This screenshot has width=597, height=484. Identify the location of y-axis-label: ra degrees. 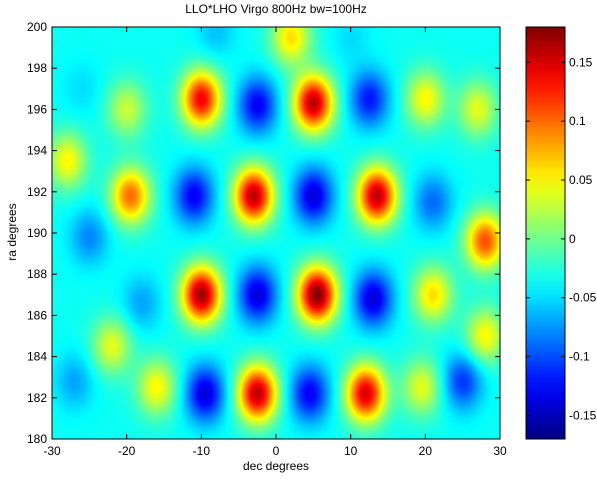
(12, 232).